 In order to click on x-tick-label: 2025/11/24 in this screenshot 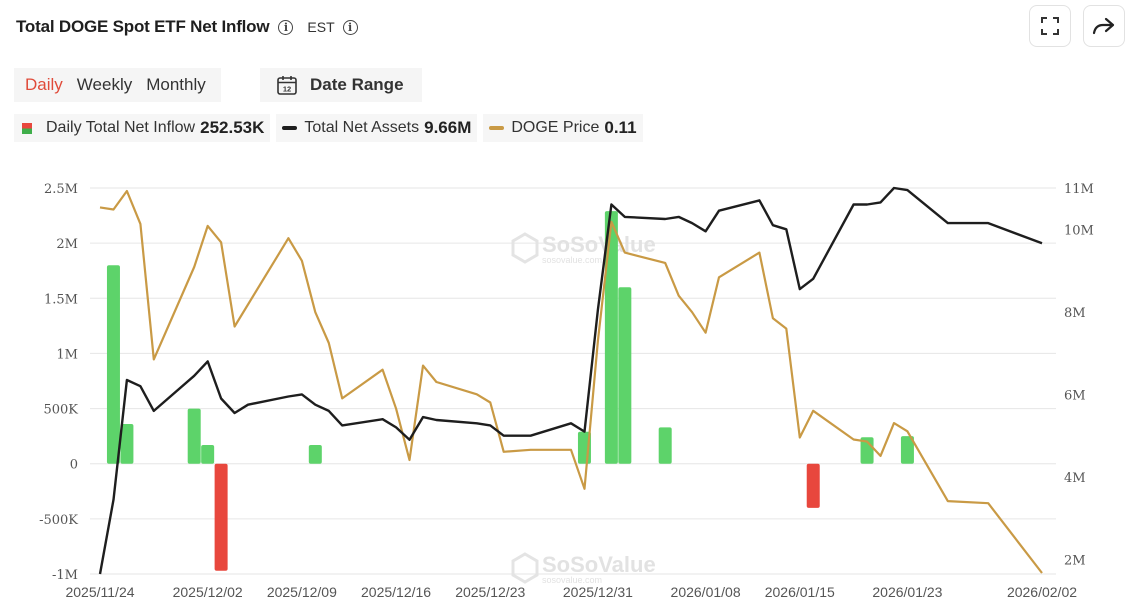, I will do `click(99, 592)`.